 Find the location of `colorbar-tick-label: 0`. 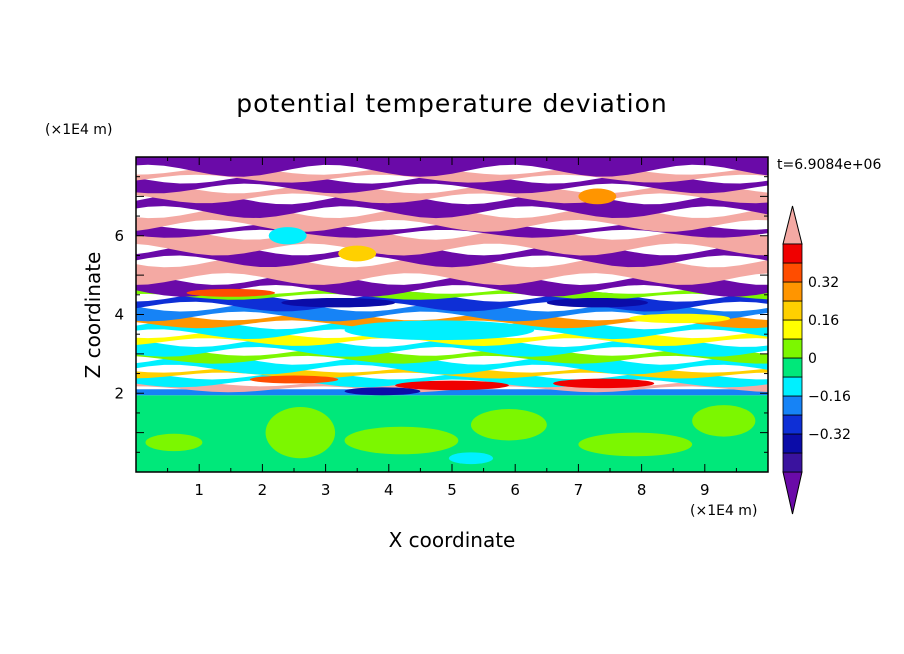

colorbar-tick-label: 0 is located at coordinates (812, 359).